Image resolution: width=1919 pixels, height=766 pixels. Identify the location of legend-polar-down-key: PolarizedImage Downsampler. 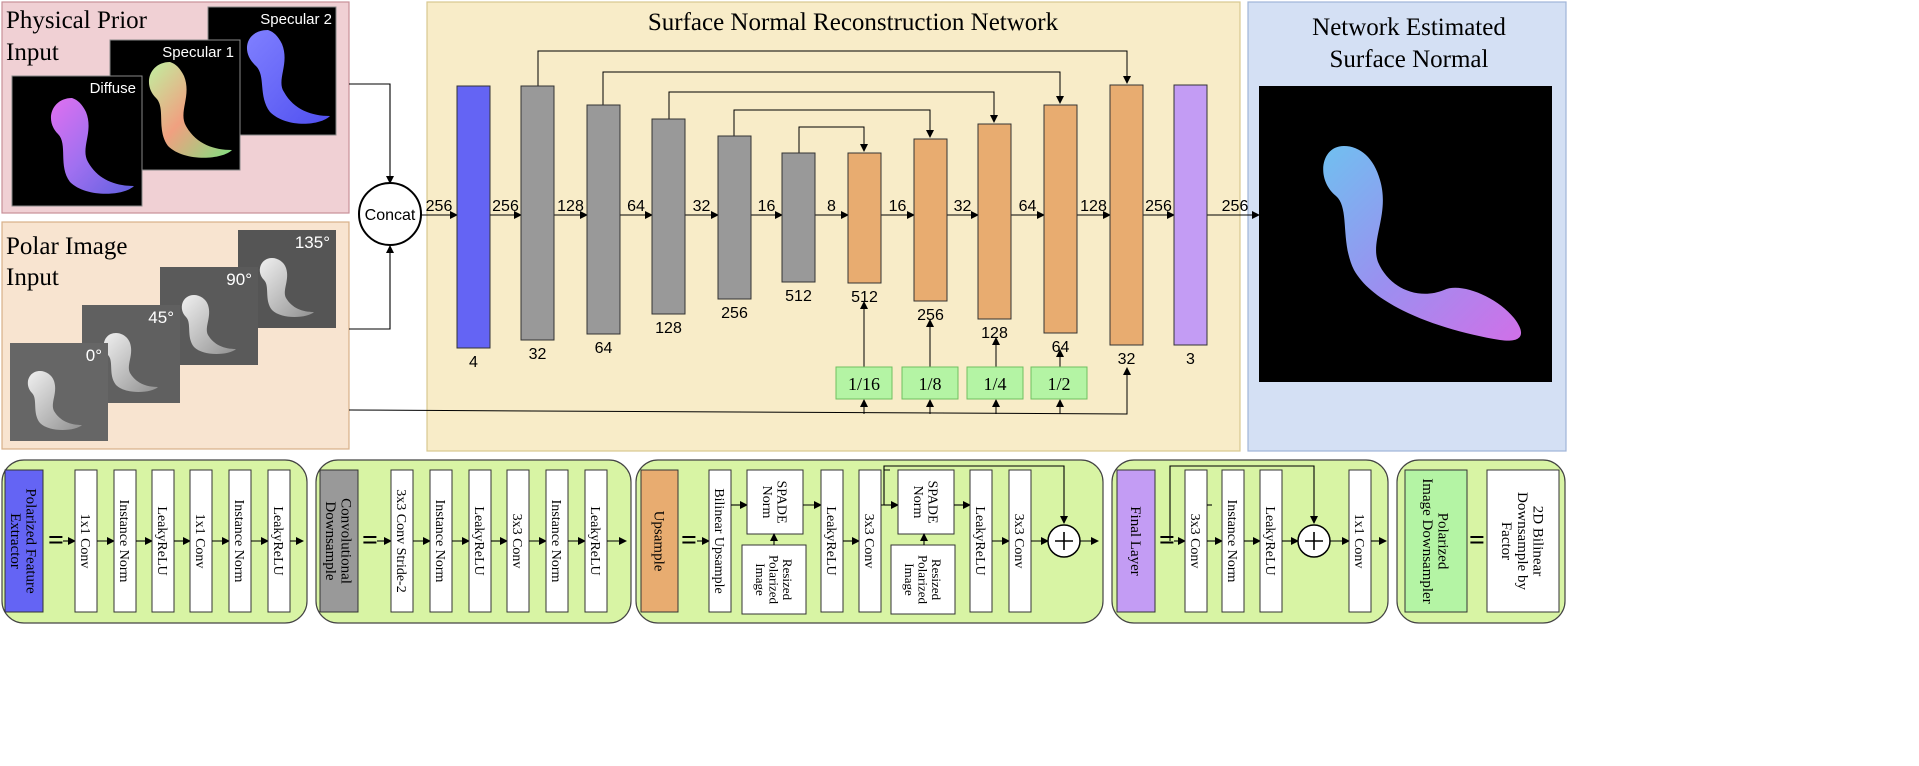
(1436, 541).